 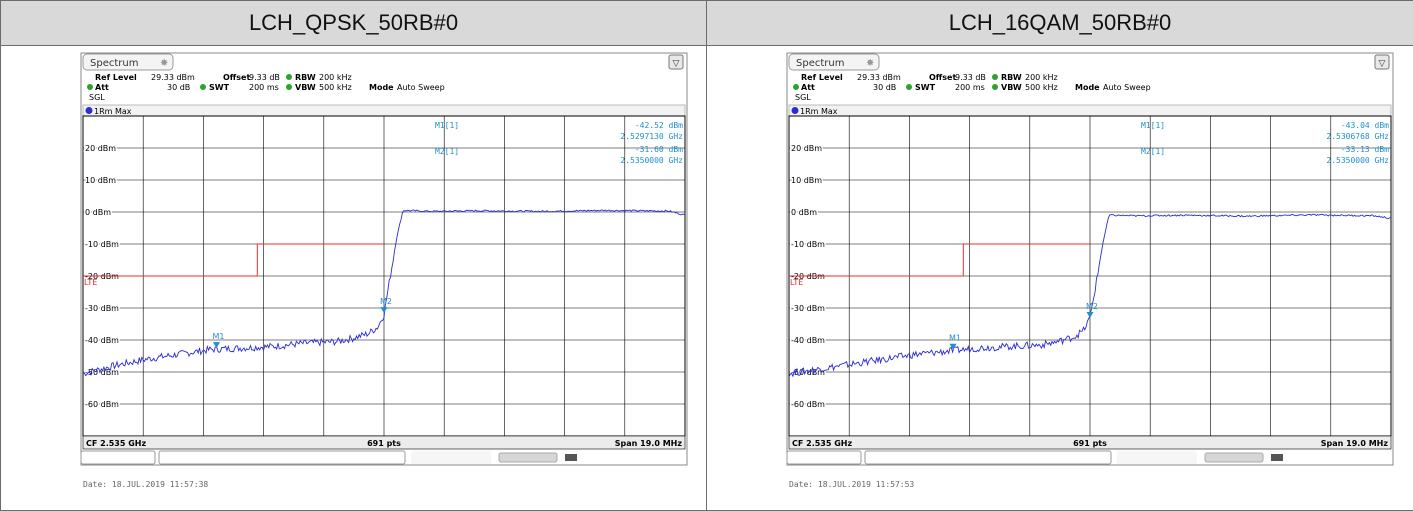 What do you see at coordinates (659, 149) in the screenshot?
I see `marker-readout-level: -31.60 dBm` at bounding box center [659, 149].